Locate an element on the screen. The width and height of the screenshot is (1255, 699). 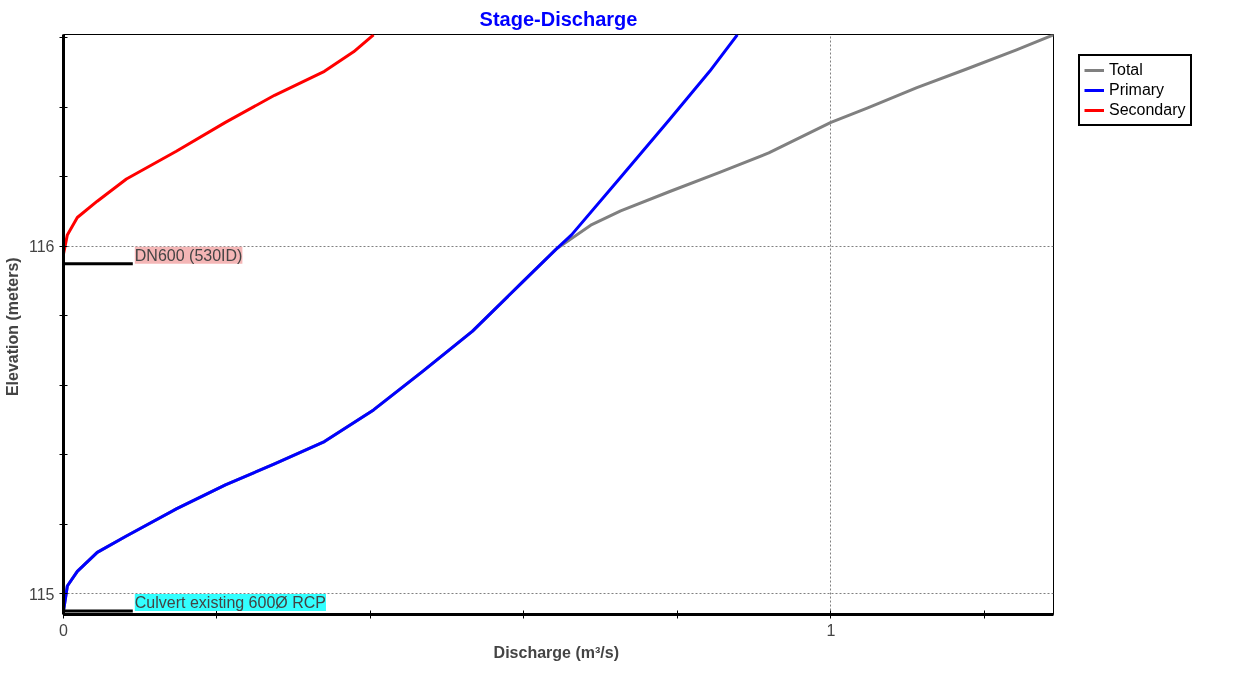
x-tick-label: 1 is located at coordinates (831, 630).